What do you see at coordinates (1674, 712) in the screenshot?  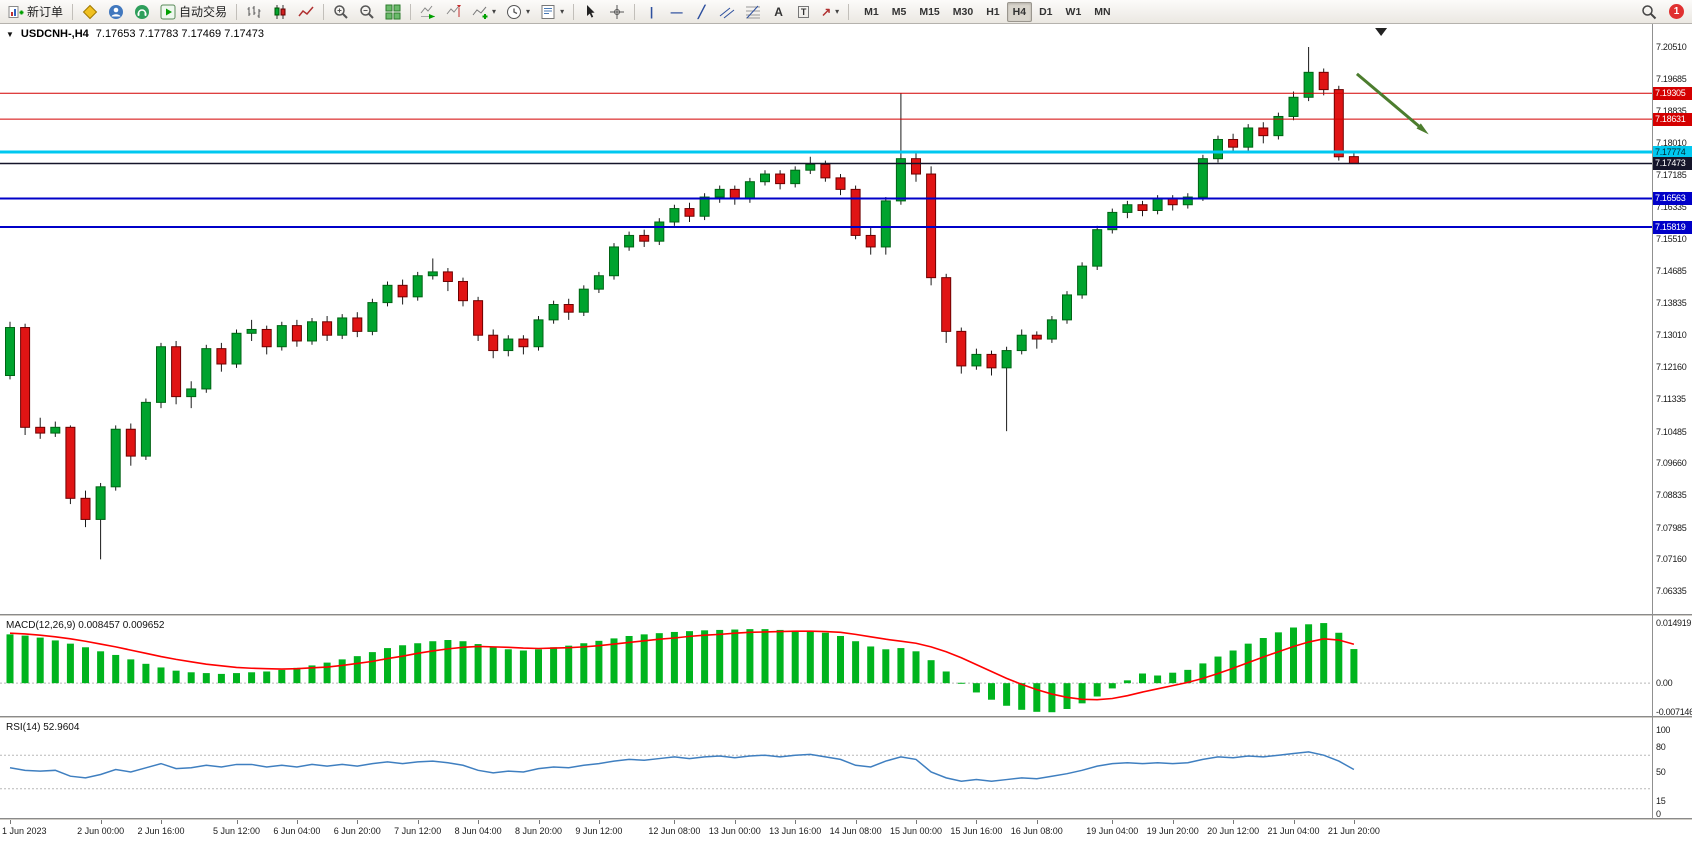 I see `macd-axis-label: -0.007146` at bounding box center [1674, 712].